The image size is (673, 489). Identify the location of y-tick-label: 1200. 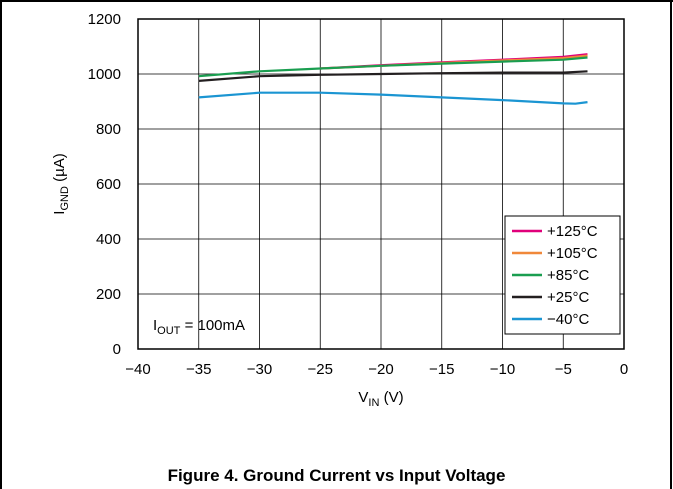
(104, 19).